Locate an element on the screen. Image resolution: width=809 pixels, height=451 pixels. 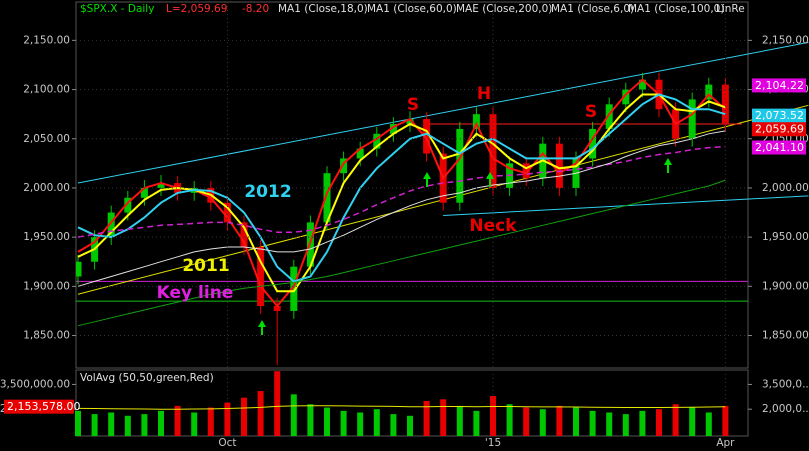
volume-tag-label: 2,153,578.00 is located at coordinates (43, 406).